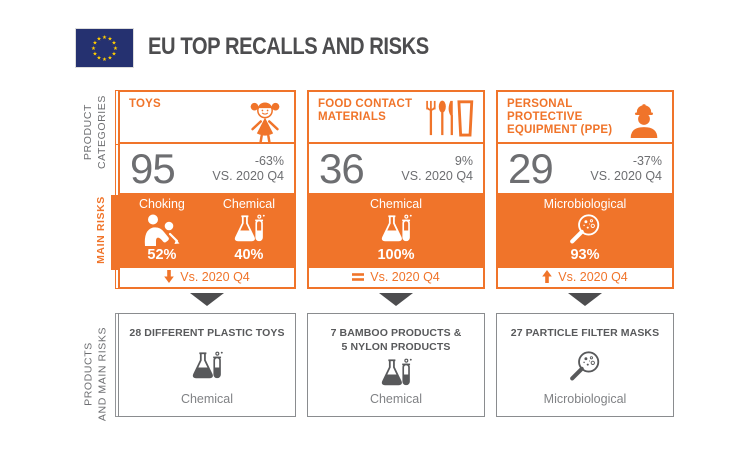 The width and height of the screenshot is (749, 449). I want to click on risk-chemical: Chemical, so click(396, 230).